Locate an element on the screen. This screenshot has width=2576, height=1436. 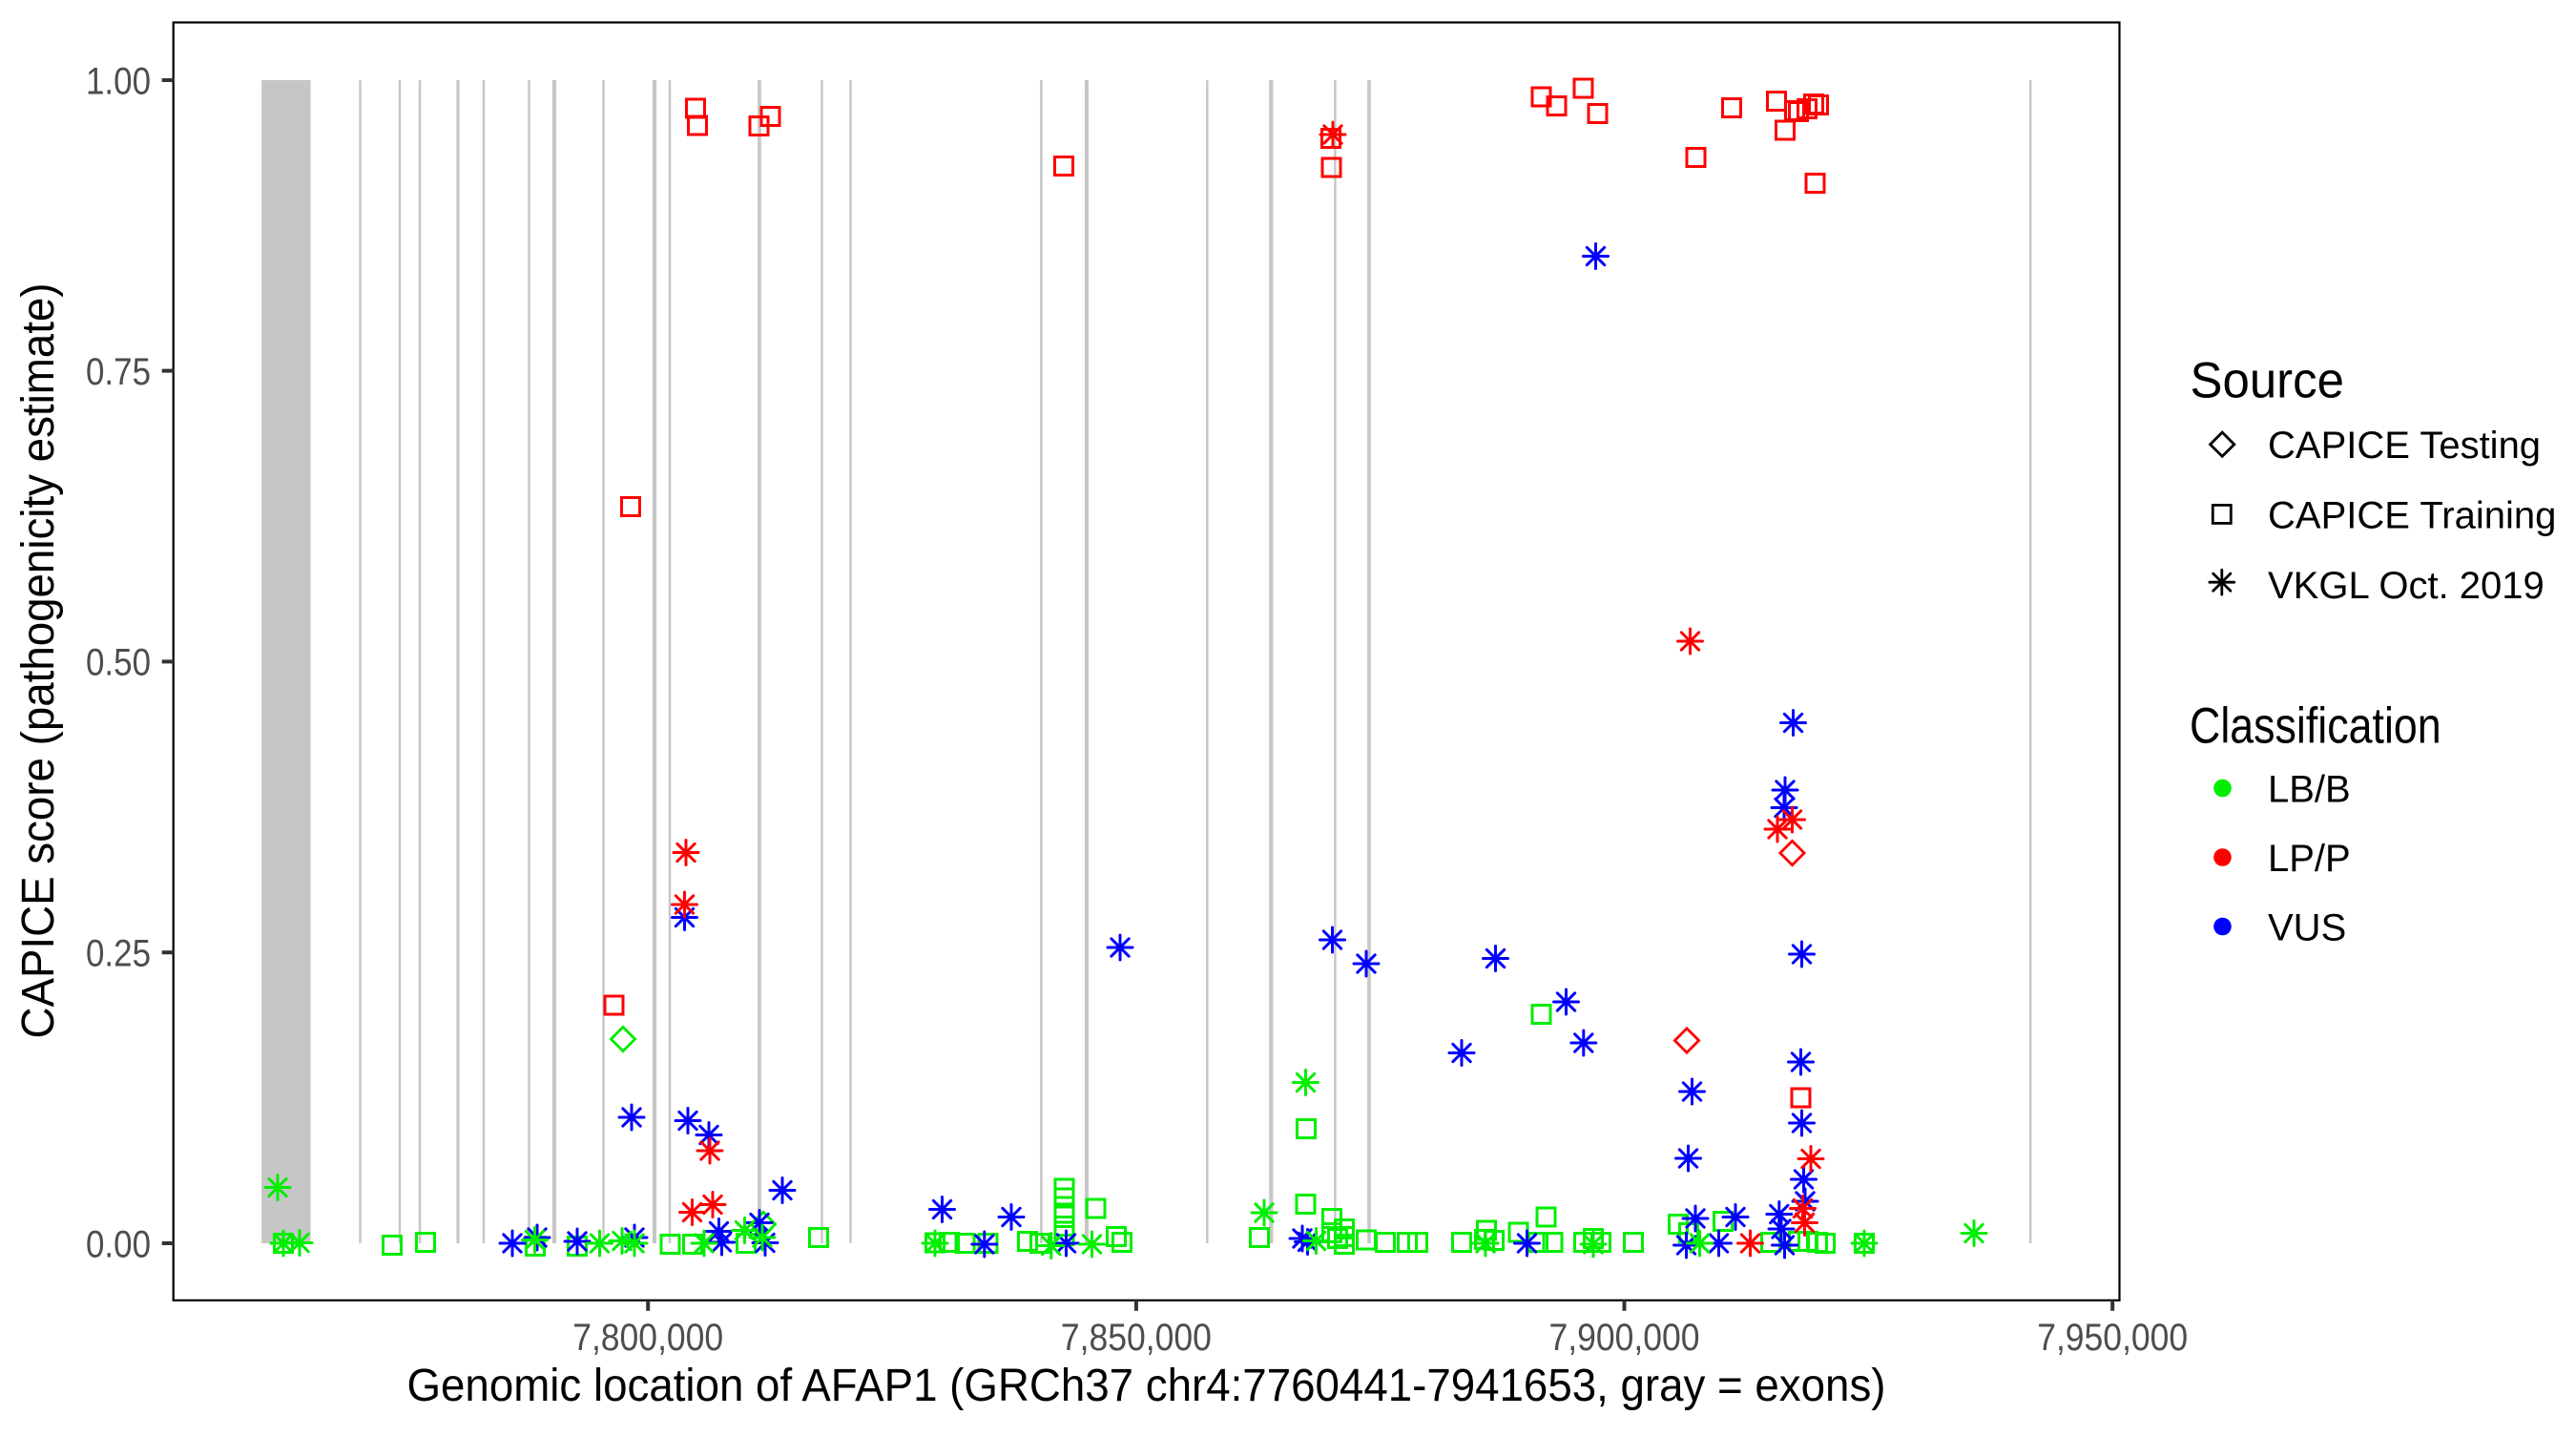
svg-text: 7,900,000 is located at coordinates (1624, 1338).